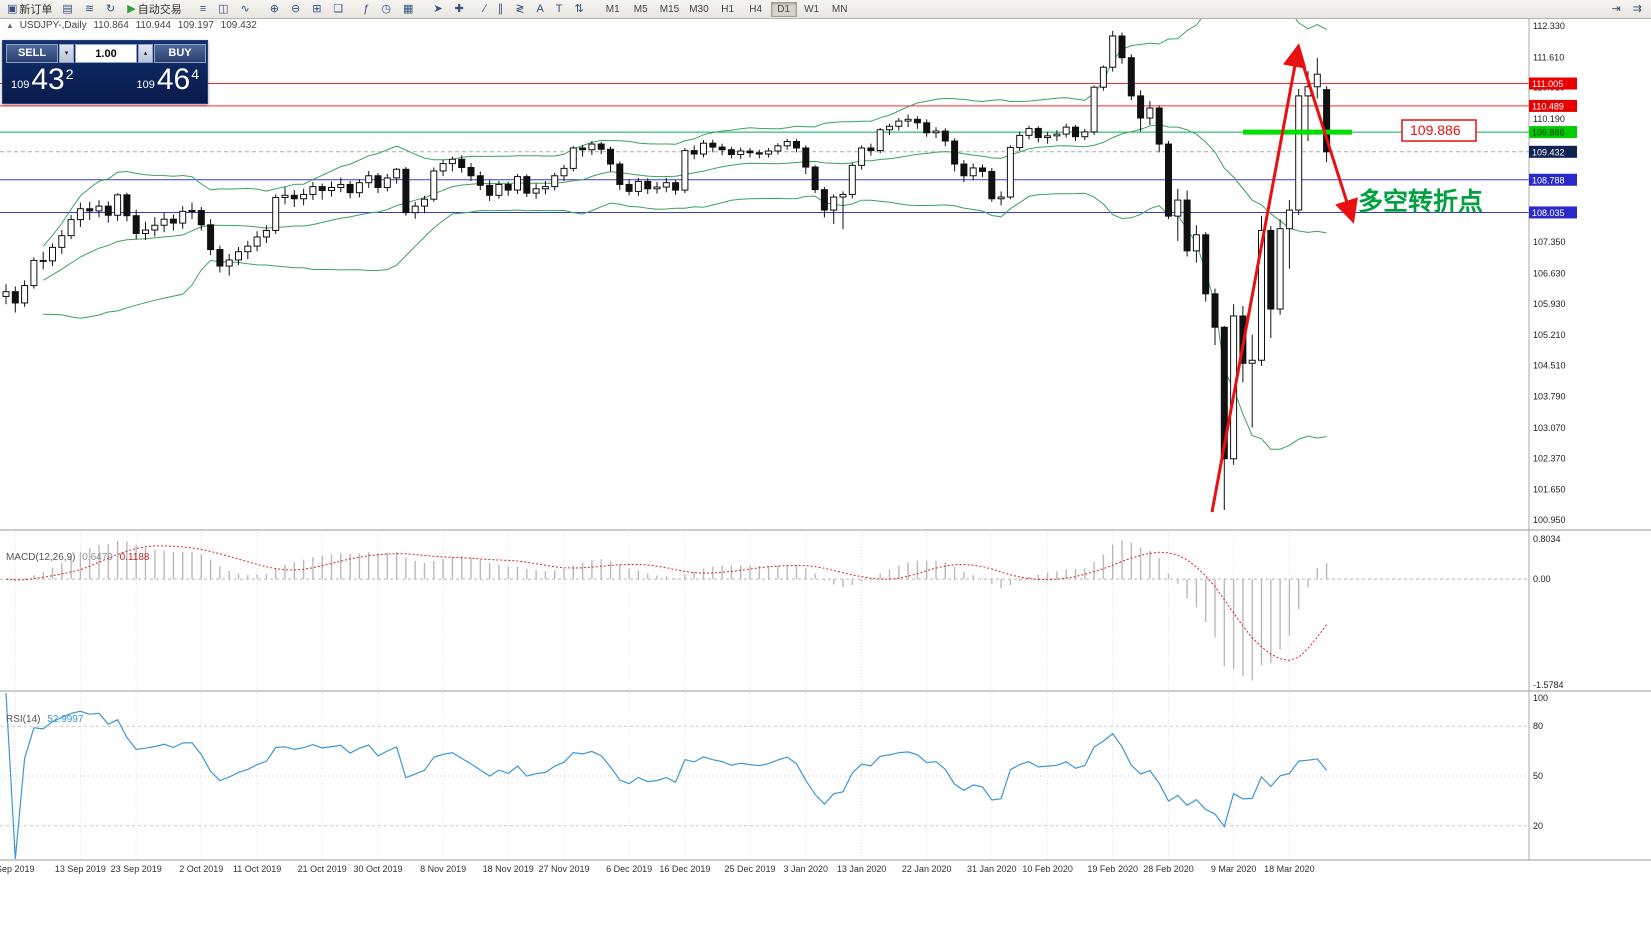 The image size is (1651, 940). I want to click on ohlc-open: 110.864, so click(111, 25).